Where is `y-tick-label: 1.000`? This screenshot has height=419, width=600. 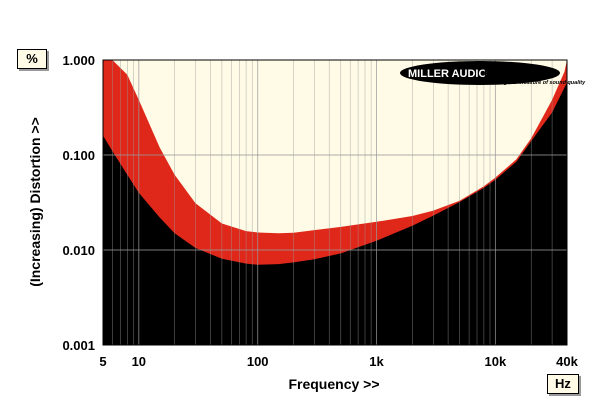 y-tick-label: 1.000 is located at coordinates (78, 60).